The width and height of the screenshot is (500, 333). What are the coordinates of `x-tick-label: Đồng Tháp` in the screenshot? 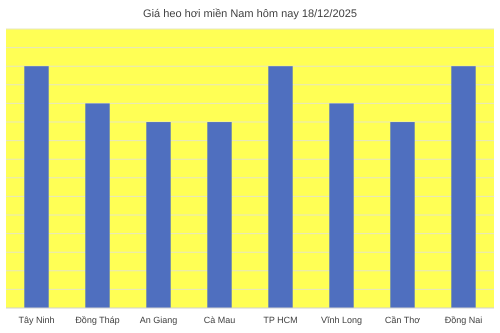 It's located at (97, 320).